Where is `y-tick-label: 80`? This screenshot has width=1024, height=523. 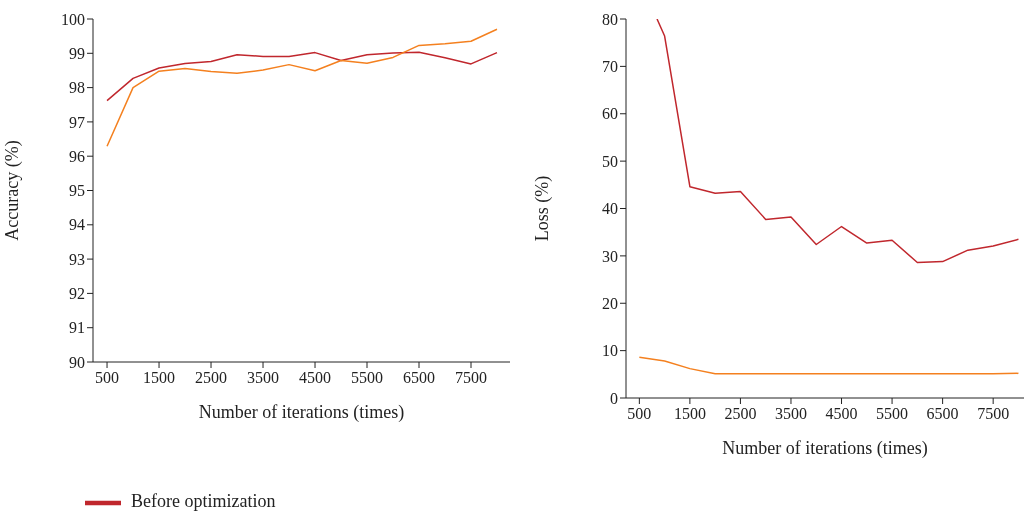
y-tick-label: 80 is located at coordinates (610, 19).